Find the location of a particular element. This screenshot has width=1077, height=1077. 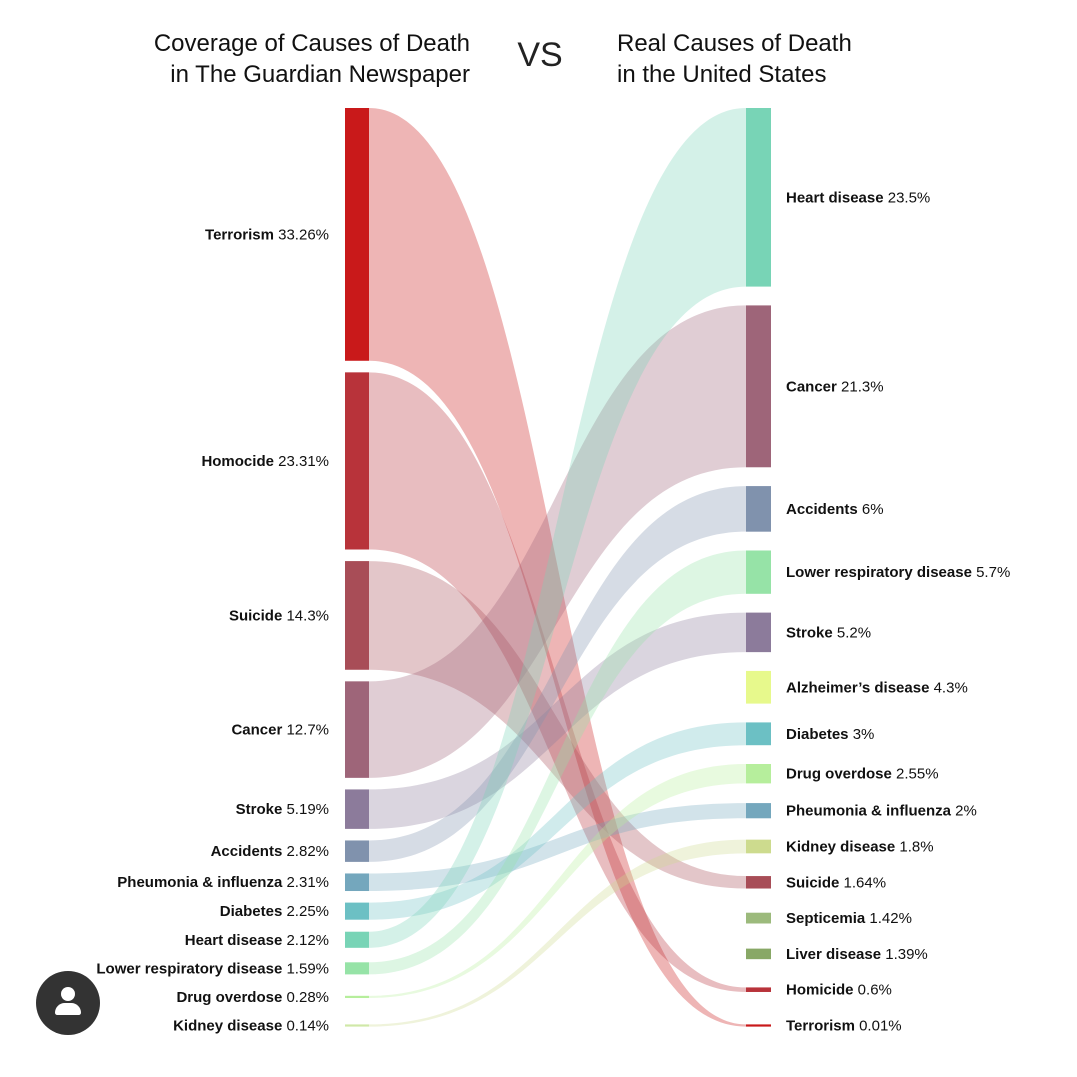

right-label-value: 1.64% is located at coordinates (862, 882).